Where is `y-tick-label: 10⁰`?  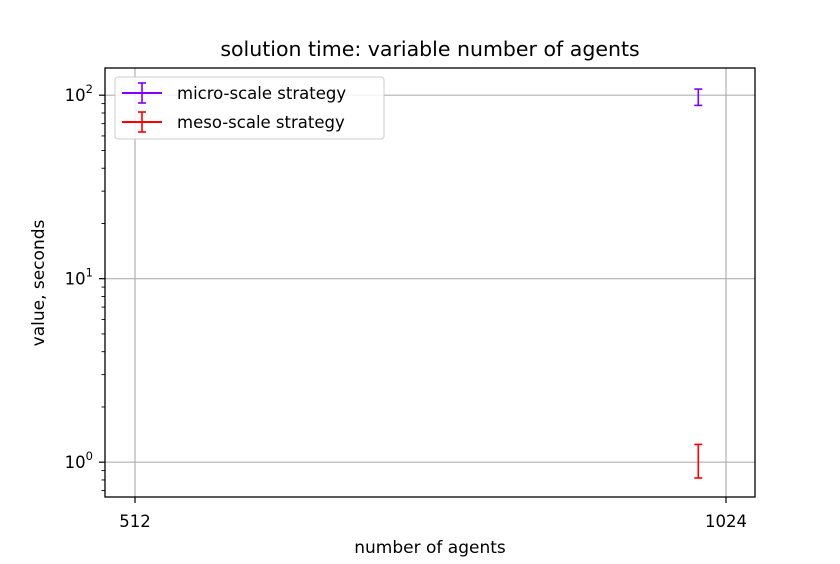 y-tick-label: 10⁰ is located at coordinates (79, 460).